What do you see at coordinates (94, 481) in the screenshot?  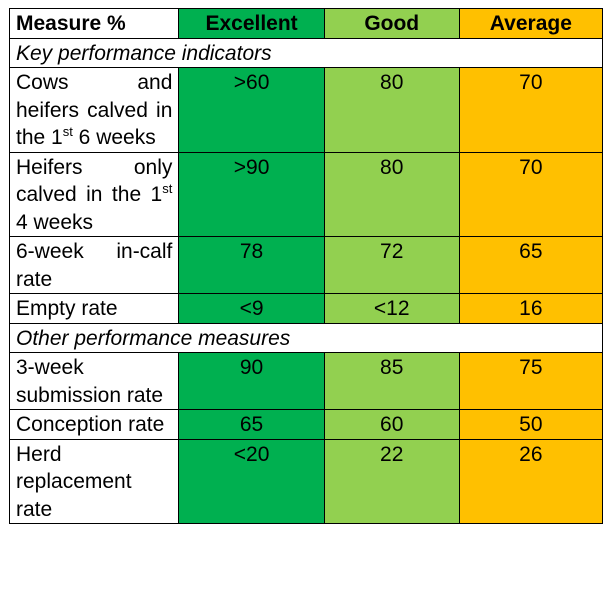 I see `measure-cell: Herd replacement rate` at bounding box center [94, 481].